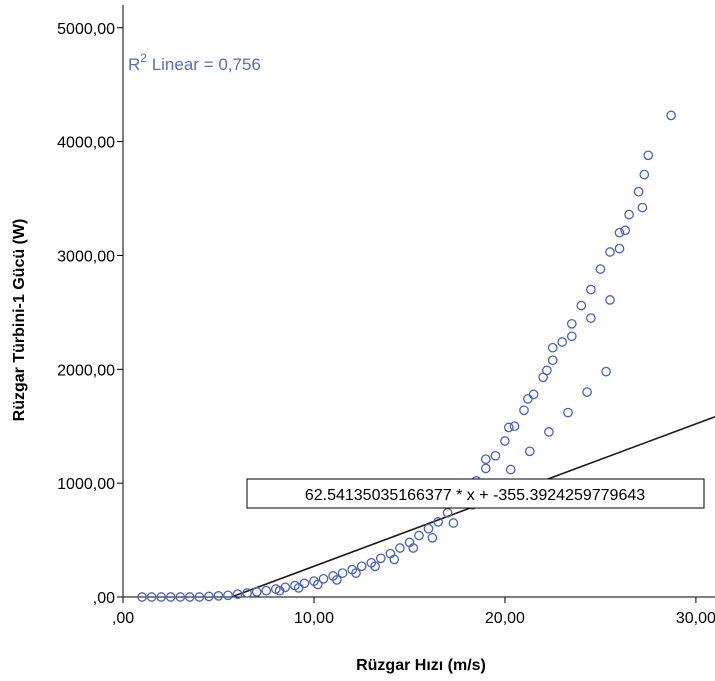 The image size is (715, 681). Describe the element at coordinates (204, 64) in the screenshot. I see `r2-value: Linear = 0,756` at that location.